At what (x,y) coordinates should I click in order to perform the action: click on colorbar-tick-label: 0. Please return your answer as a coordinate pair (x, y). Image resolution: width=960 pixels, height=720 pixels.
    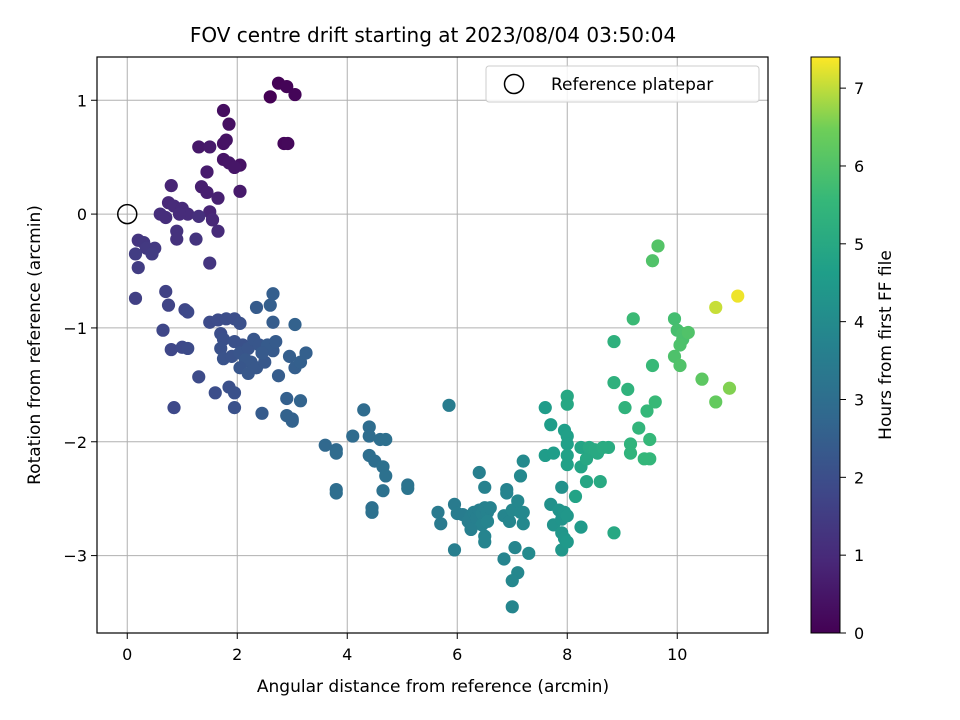
    Looking at the image, I should click on (859, 633).